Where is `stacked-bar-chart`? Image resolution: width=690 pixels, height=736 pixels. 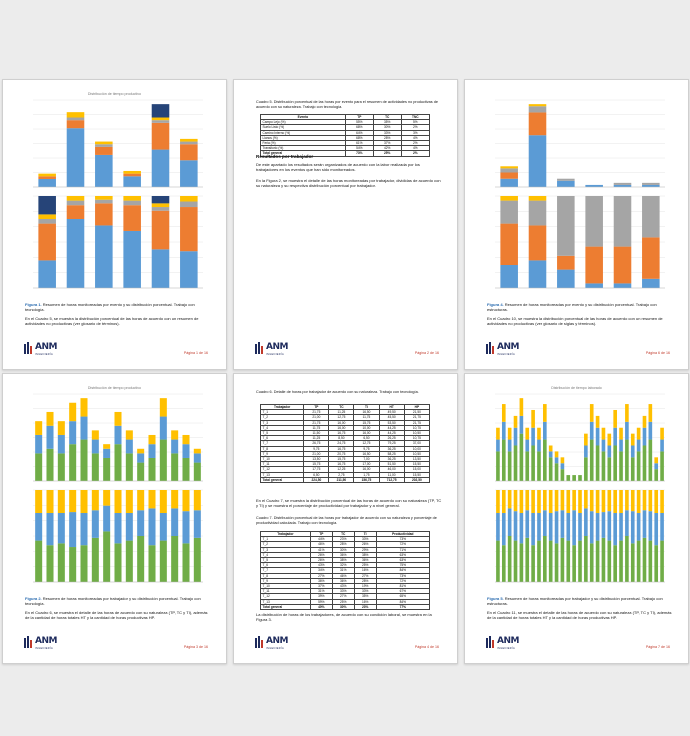
stacked-bar-chart is located at coordinates (580, 488).